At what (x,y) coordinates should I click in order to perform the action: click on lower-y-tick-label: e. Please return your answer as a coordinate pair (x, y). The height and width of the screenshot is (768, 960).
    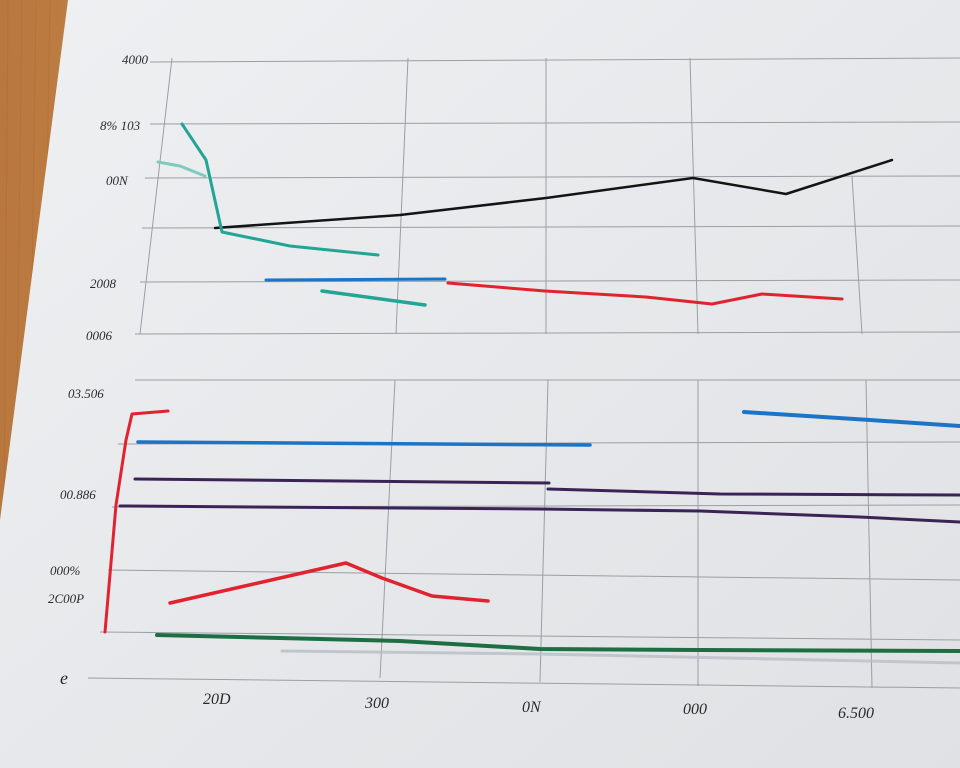
    Looking at the image, I should click on (64, 678).